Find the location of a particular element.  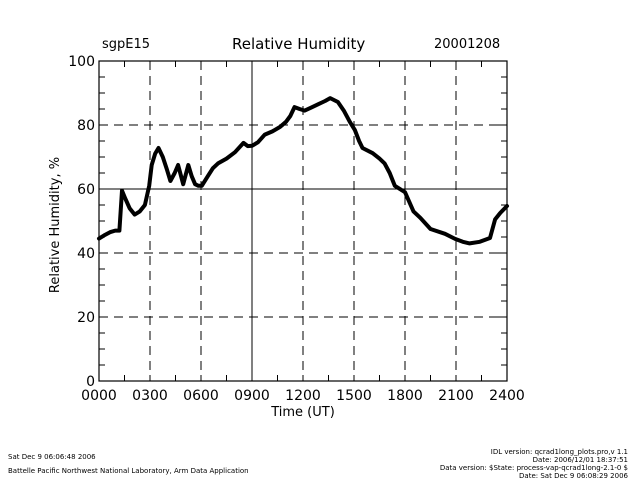

chart-title: Relative Humidity is located at coordinates (299, 44).